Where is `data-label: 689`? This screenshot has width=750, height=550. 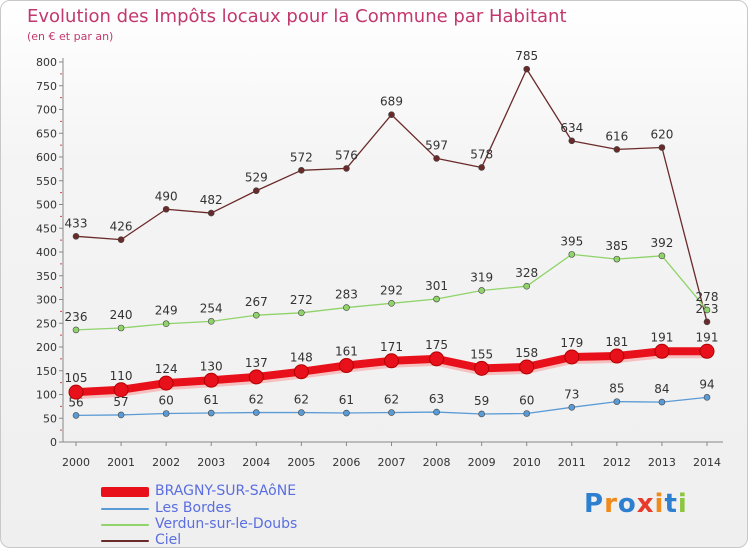 data-label: 689 is located at coordinates (391, 102).